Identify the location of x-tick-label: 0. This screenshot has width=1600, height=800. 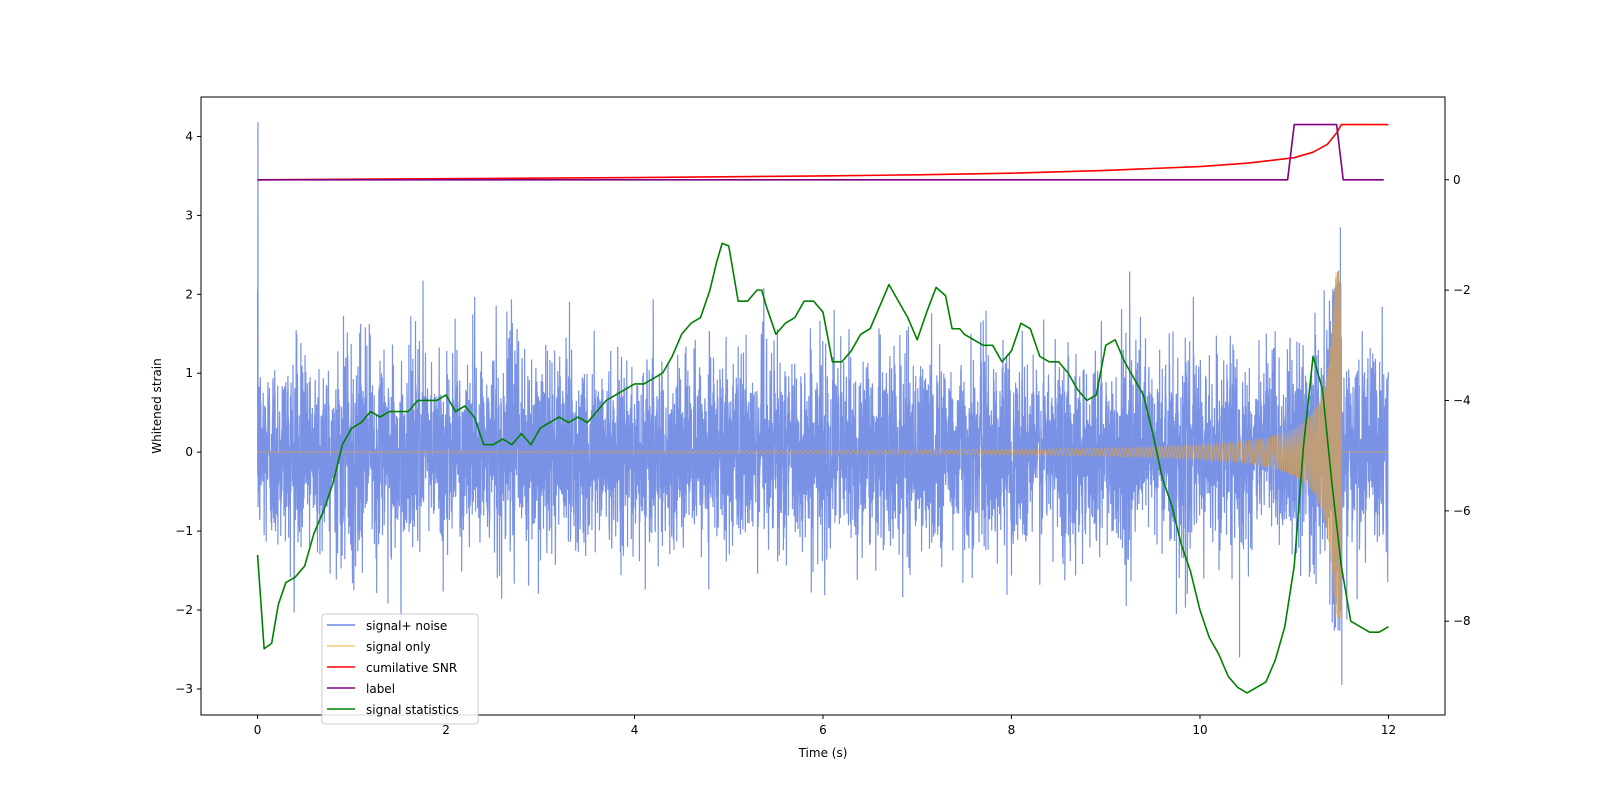
(258, 730).